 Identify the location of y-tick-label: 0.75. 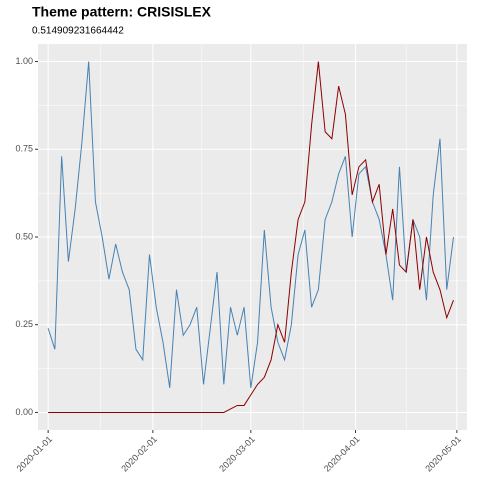
(24, 149).